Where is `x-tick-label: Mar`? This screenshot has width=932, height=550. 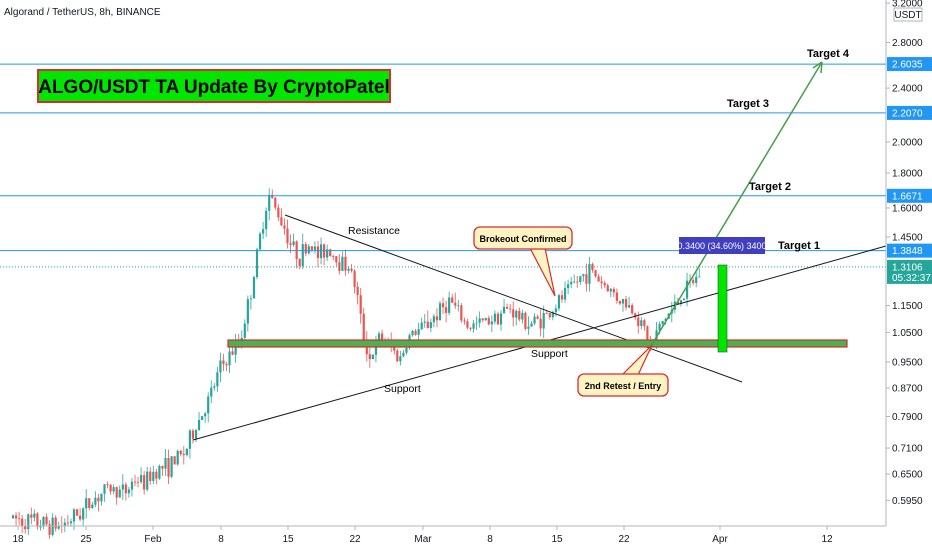
x-tick-label: Mar is located at coordinates (423, 539).